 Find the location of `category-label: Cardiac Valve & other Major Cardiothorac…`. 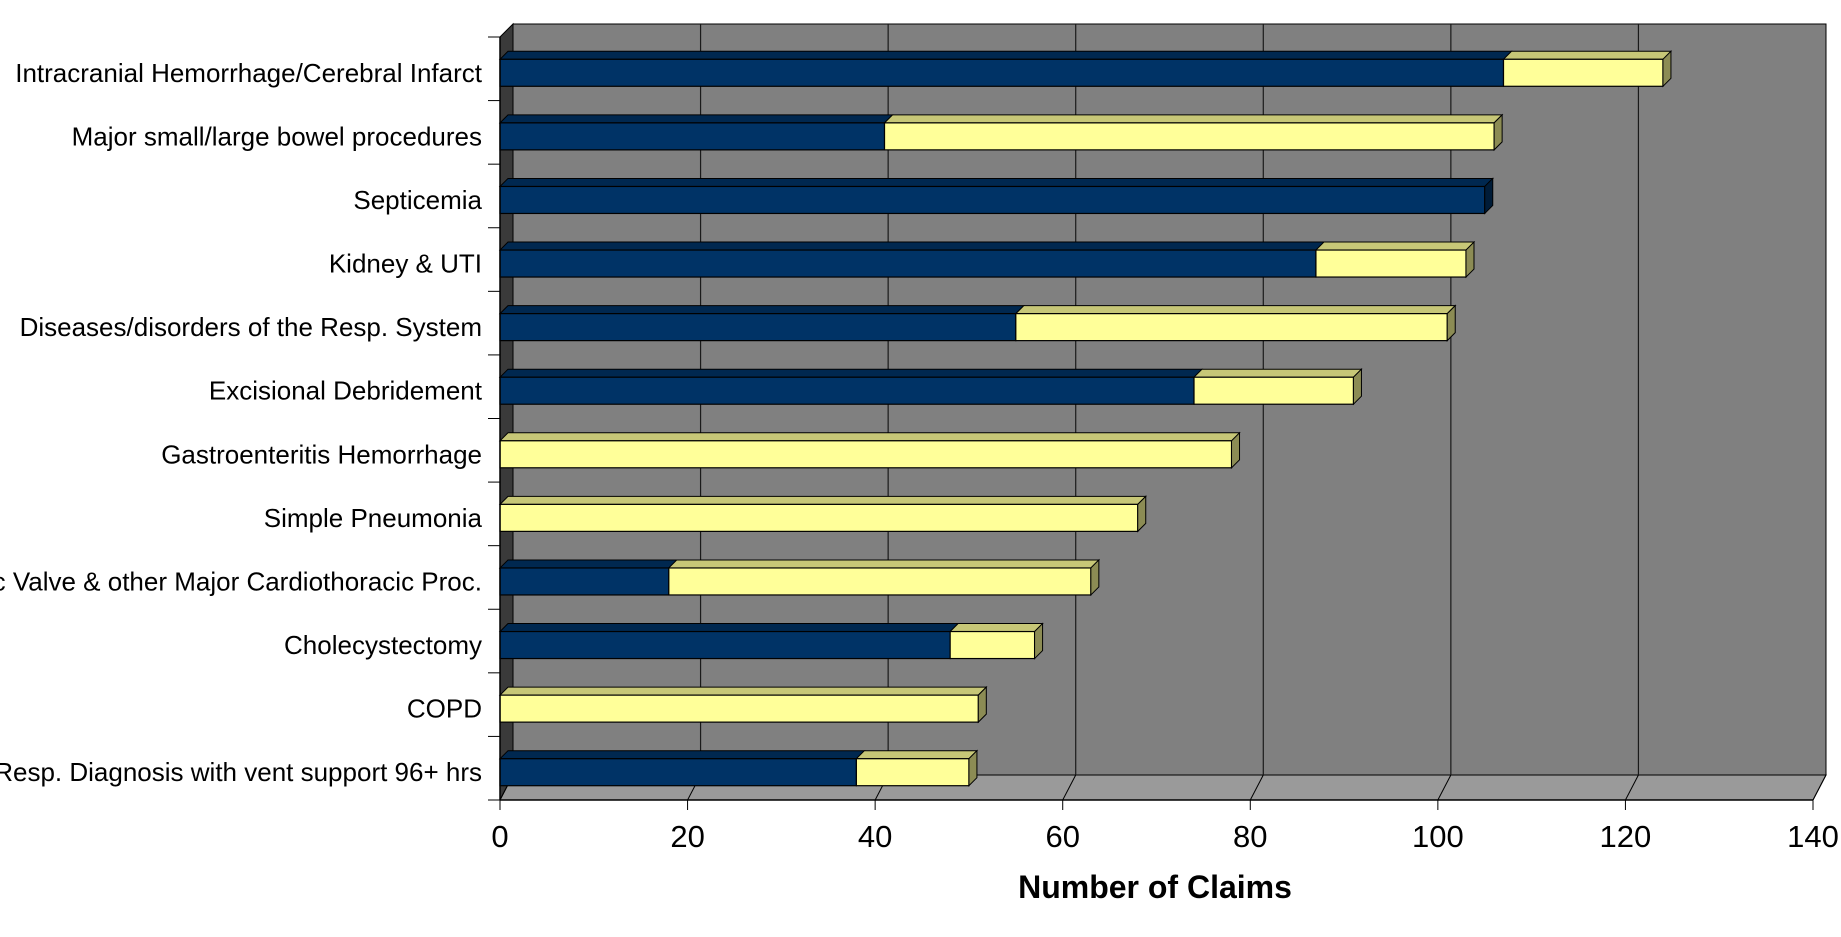

category-label: Cardiac Valve & other Major Cardiothorac… is located at coordinates (241, 581).